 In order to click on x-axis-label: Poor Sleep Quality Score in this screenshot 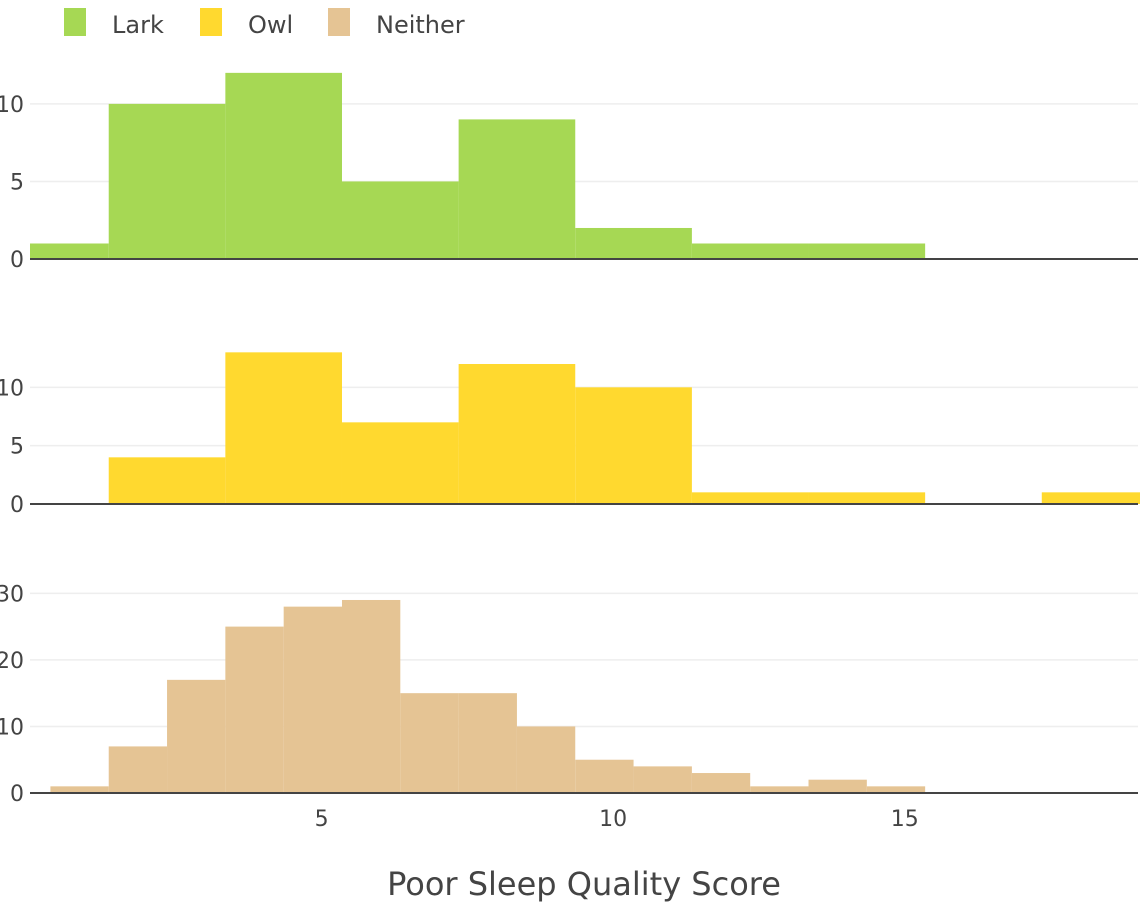, I will do `click(584, 884)`.